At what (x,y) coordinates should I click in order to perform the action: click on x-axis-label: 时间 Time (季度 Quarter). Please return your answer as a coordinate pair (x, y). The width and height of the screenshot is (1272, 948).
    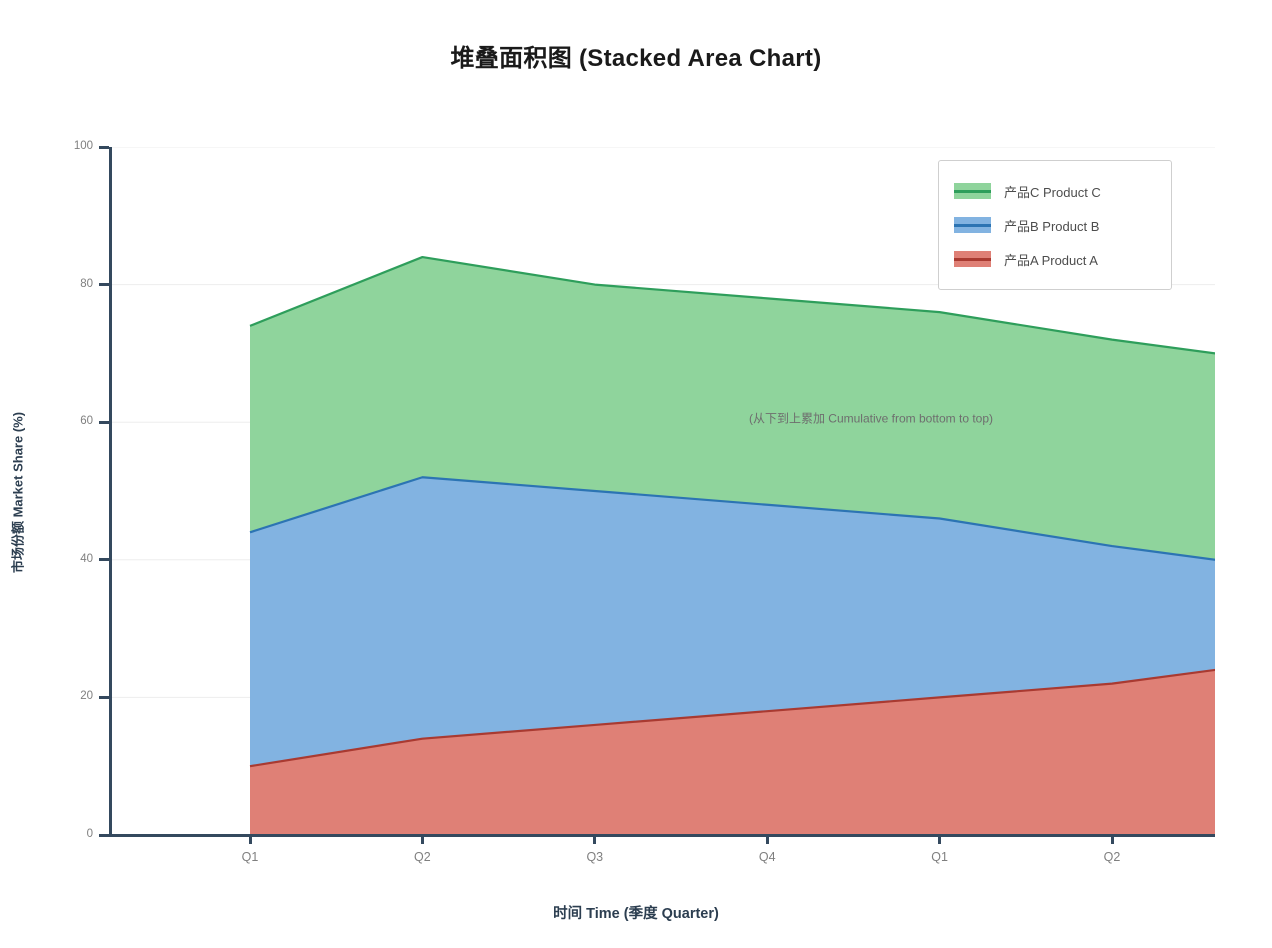
    Looking at the image, I should click on (636, 914).